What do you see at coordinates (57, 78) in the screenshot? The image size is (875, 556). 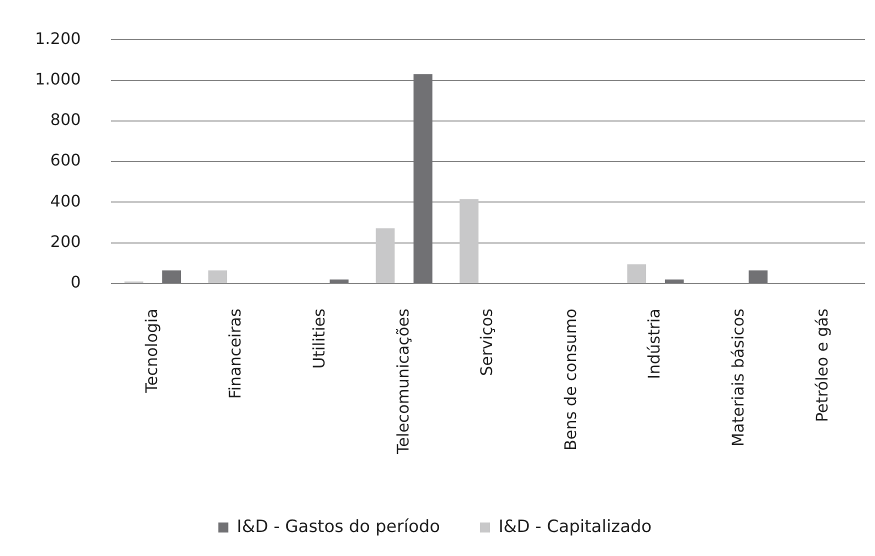 I see `y-tick-label: 1.000` at bounding box center [57, 78].